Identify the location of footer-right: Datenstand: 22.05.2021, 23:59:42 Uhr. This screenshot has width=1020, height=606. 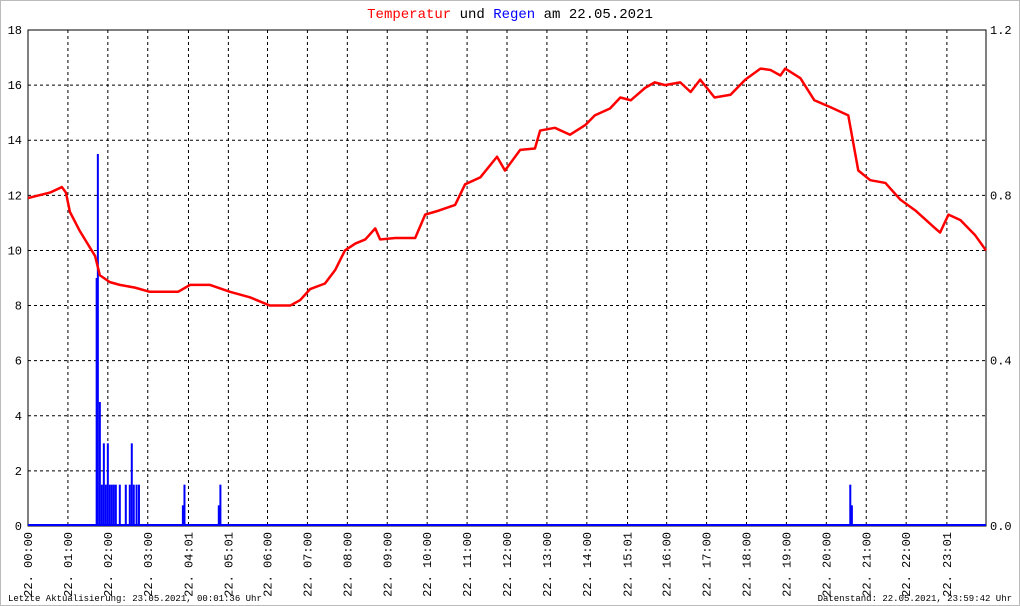
(915, 599).